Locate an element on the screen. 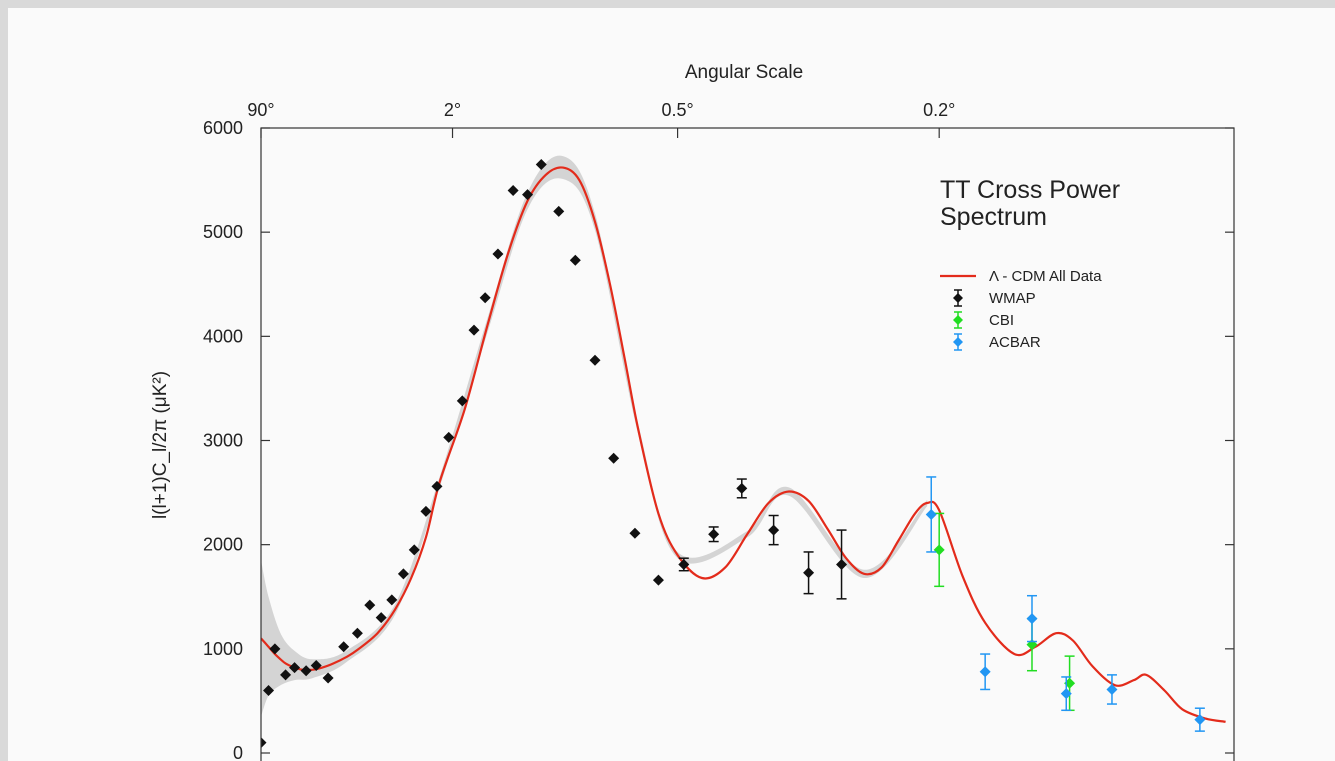  cbi-marker is located at coordinates (939, 550).